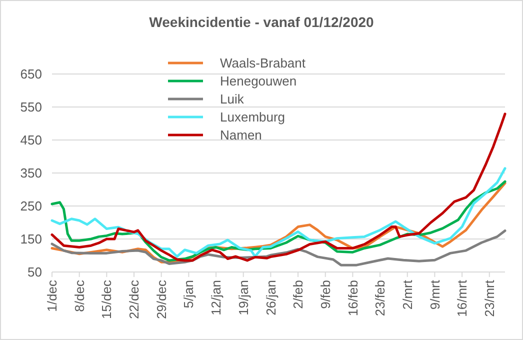  I want to click on x-tick-label: 16/feb, so click(352, 298).